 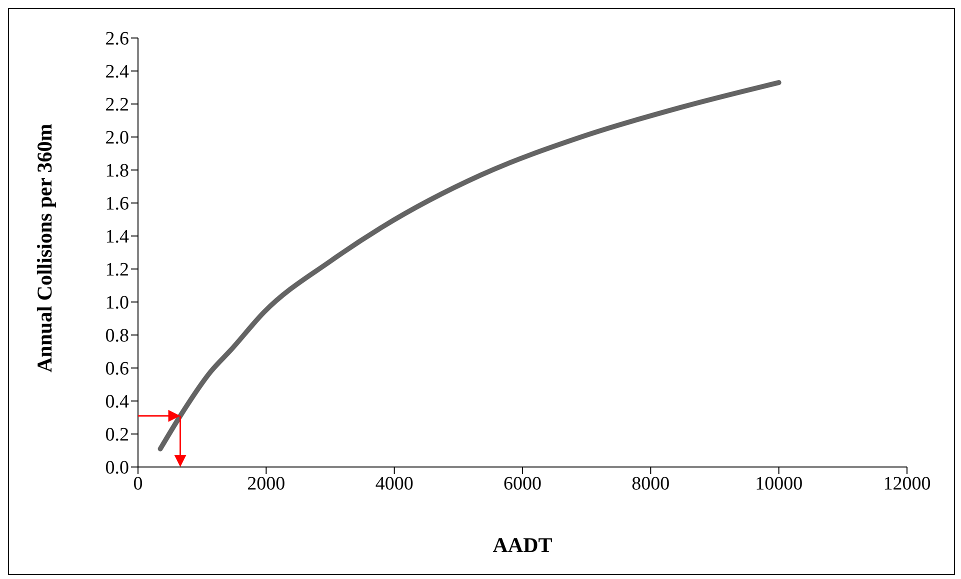 What do you see at coordinates (117, 435) in the screenshot?
I see `y-tick-label: 0.2` at bounding box center [117, 435].